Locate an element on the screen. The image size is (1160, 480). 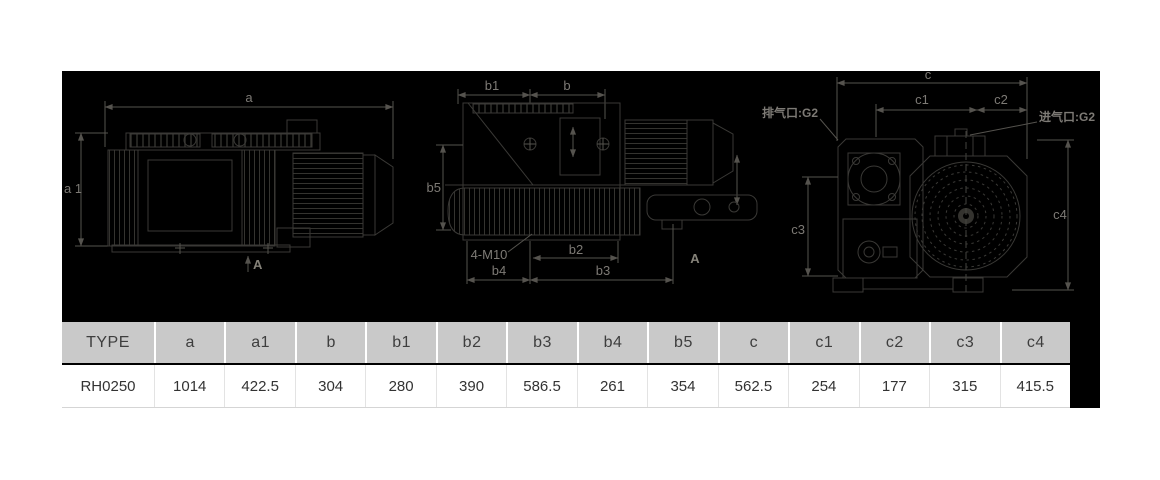
column-header: b3 is located at coordinates (542, 342).